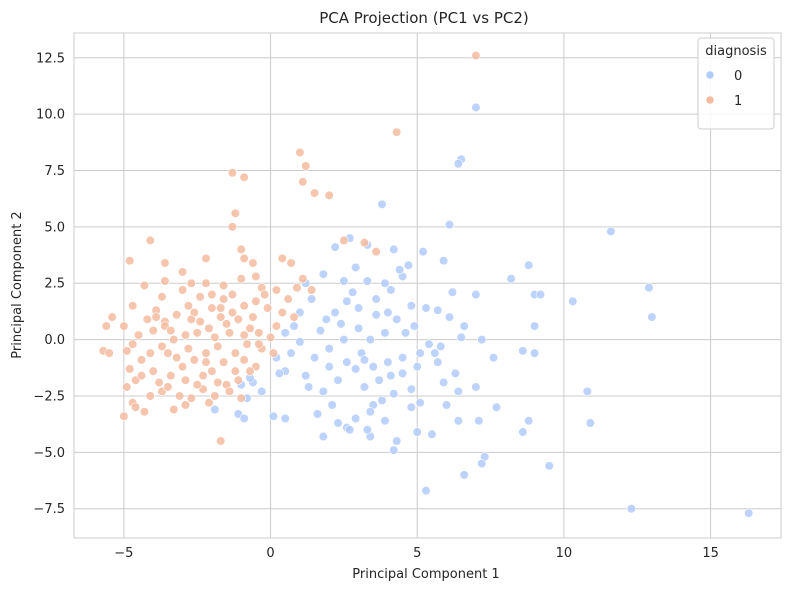 The height and width of the screenshot is (590, 790). I want to click on legend-title: diagnosis, so click(736, 51).